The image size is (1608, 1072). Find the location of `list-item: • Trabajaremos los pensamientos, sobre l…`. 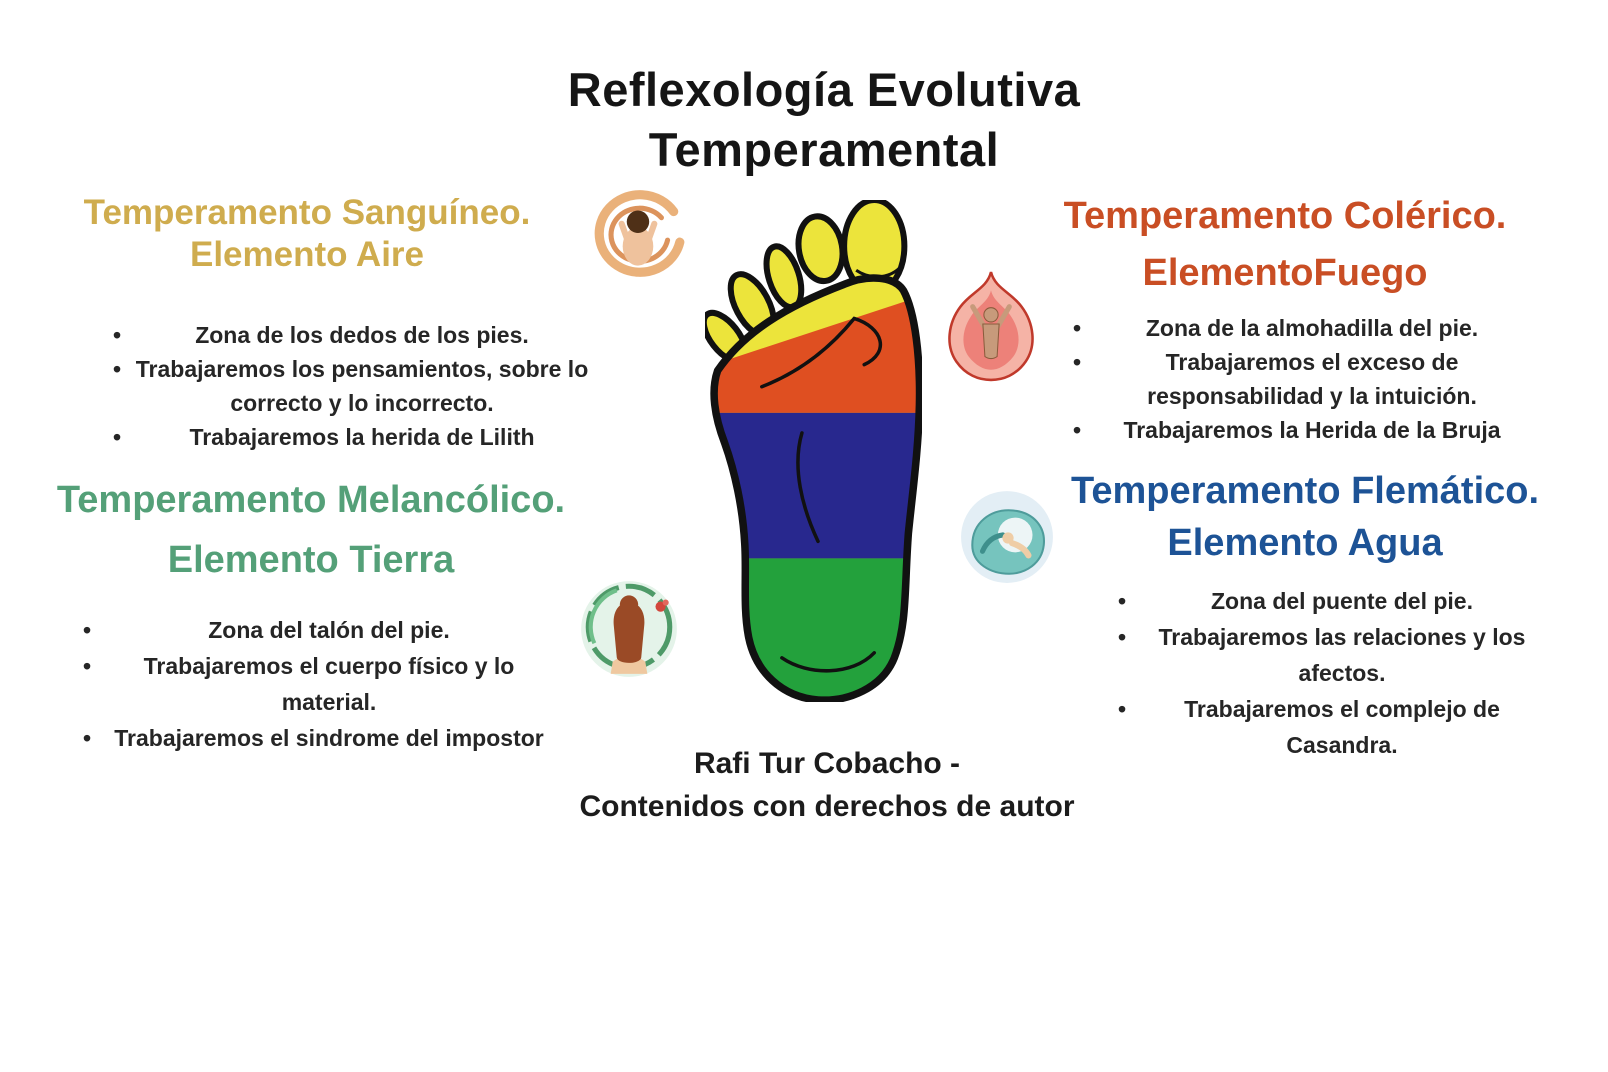

list-item: • Trabajaremos los pensamientos, sobre l… is located at coordinates (345, 386).